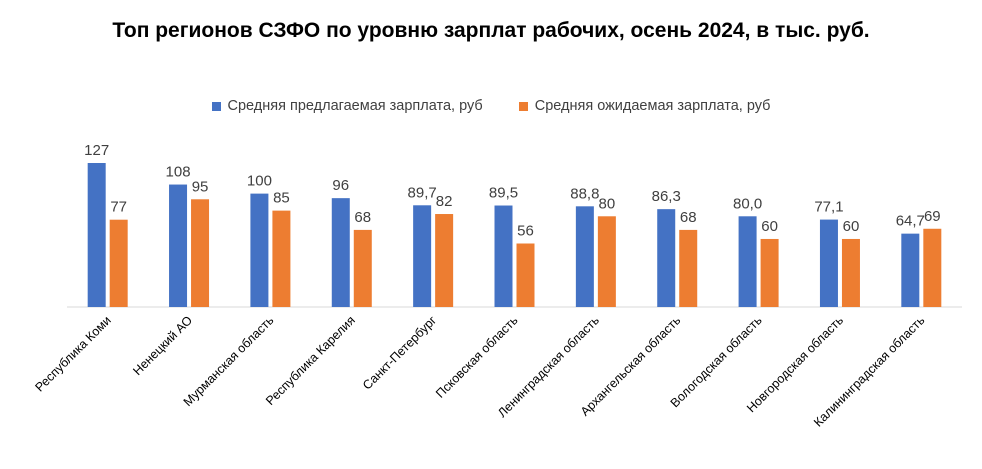 This screenshot has width=982, height=469. What do you see at coordinates (444, 201) in the screenshot?
I see `data-label-expected-4: 82` at bounding box center [444, 201].